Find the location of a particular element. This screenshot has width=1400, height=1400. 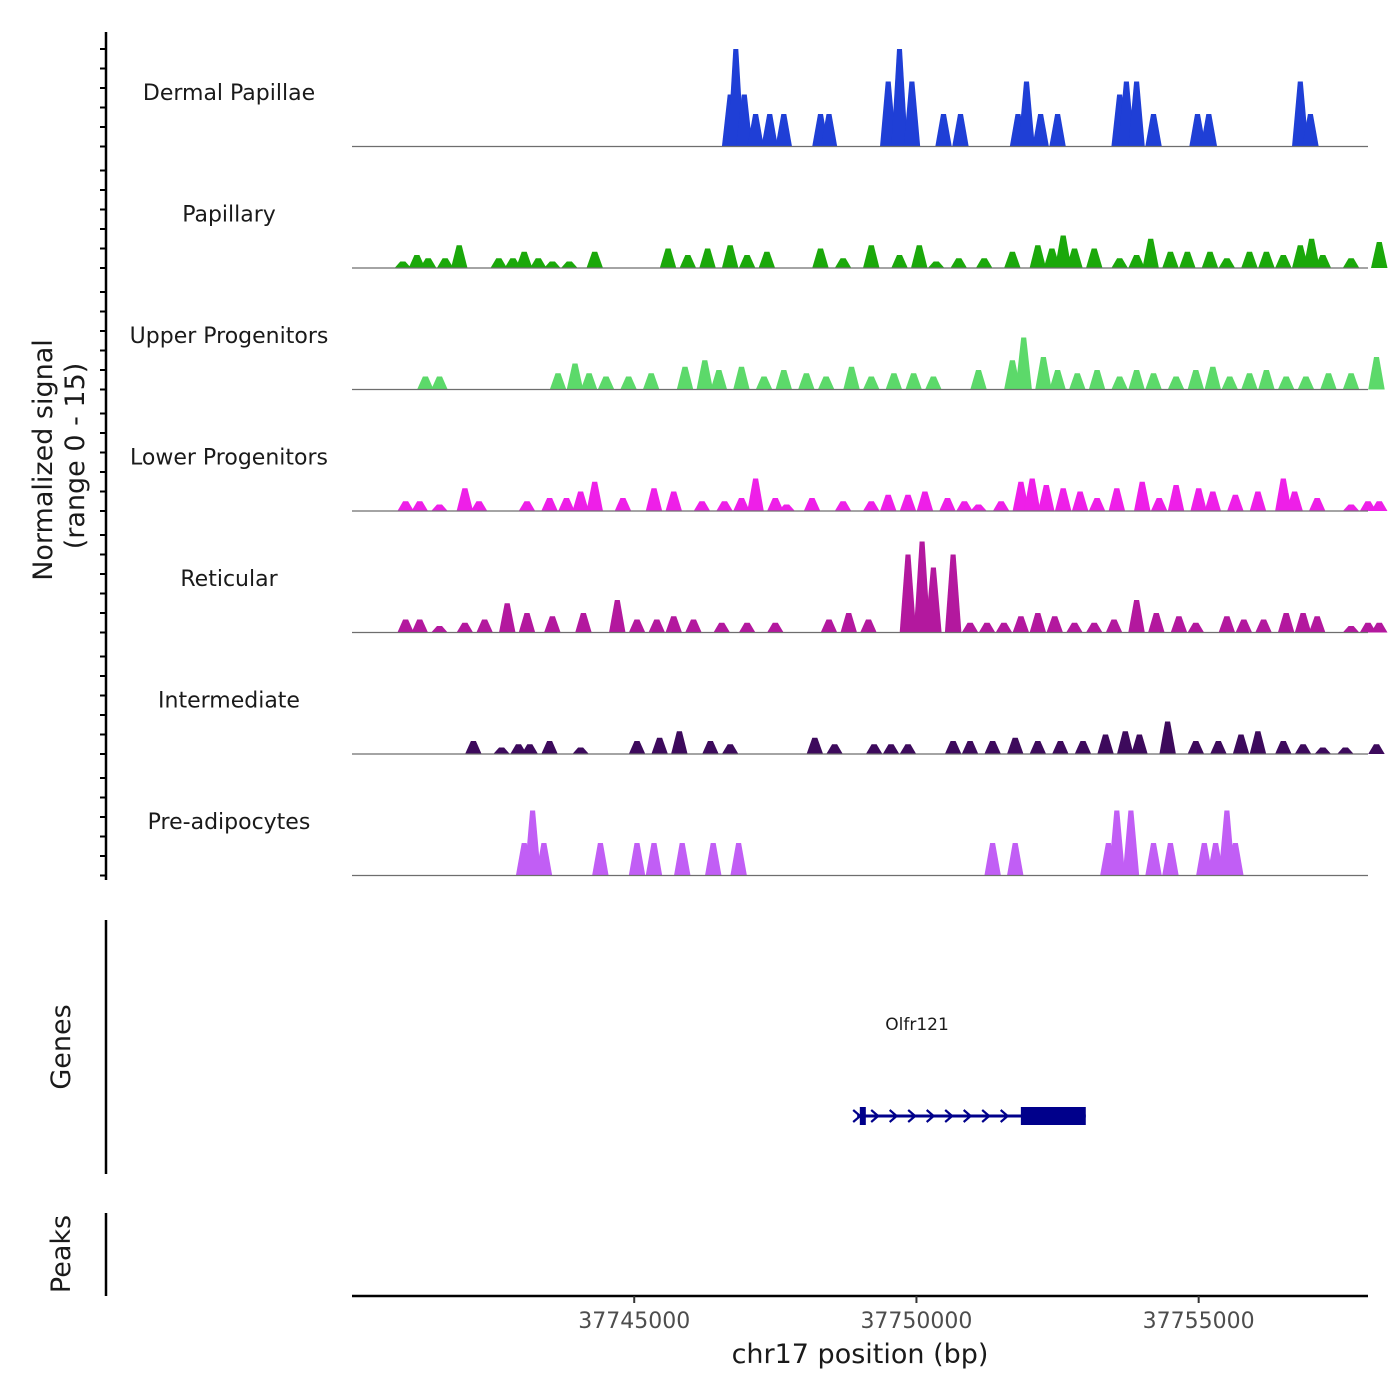

track-lower-progenitors: Lower Progenitors is located at coordinates (759, 479).